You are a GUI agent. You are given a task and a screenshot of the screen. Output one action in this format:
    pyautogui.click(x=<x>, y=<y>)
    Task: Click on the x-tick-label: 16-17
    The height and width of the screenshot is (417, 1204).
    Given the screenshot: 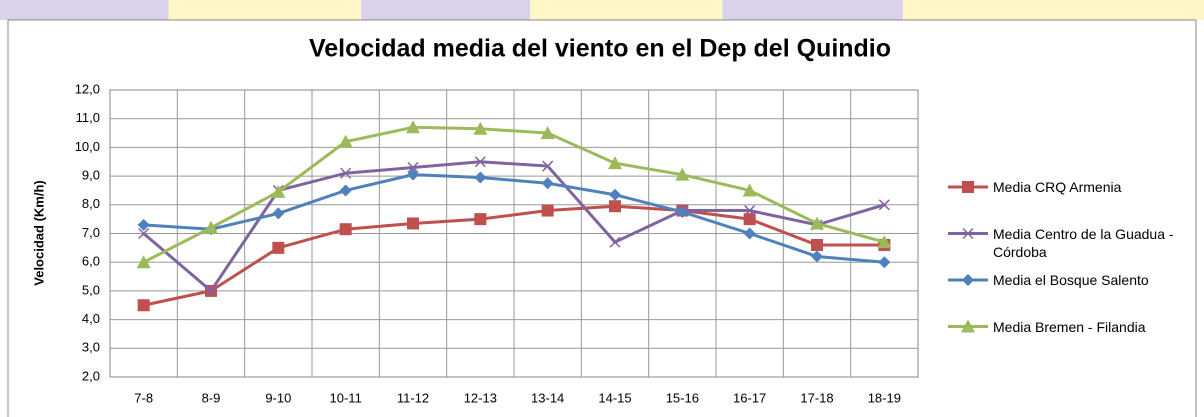 What is the action you would take?
    pyautogui.click(x=749, y=397)
    